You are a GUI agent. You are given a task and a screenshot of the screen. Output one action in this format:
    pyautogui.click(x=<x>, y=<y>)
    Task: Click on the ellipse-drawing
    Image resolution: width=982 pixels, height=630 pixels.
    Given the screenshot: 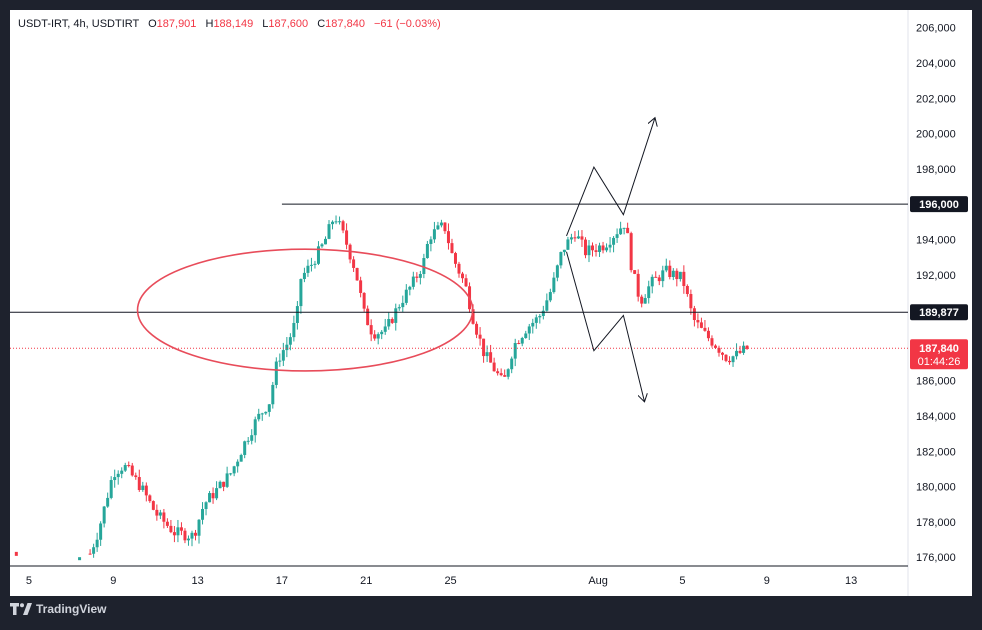 What is the action you would take?
    pyautogui.click(x=305, y=310)
    